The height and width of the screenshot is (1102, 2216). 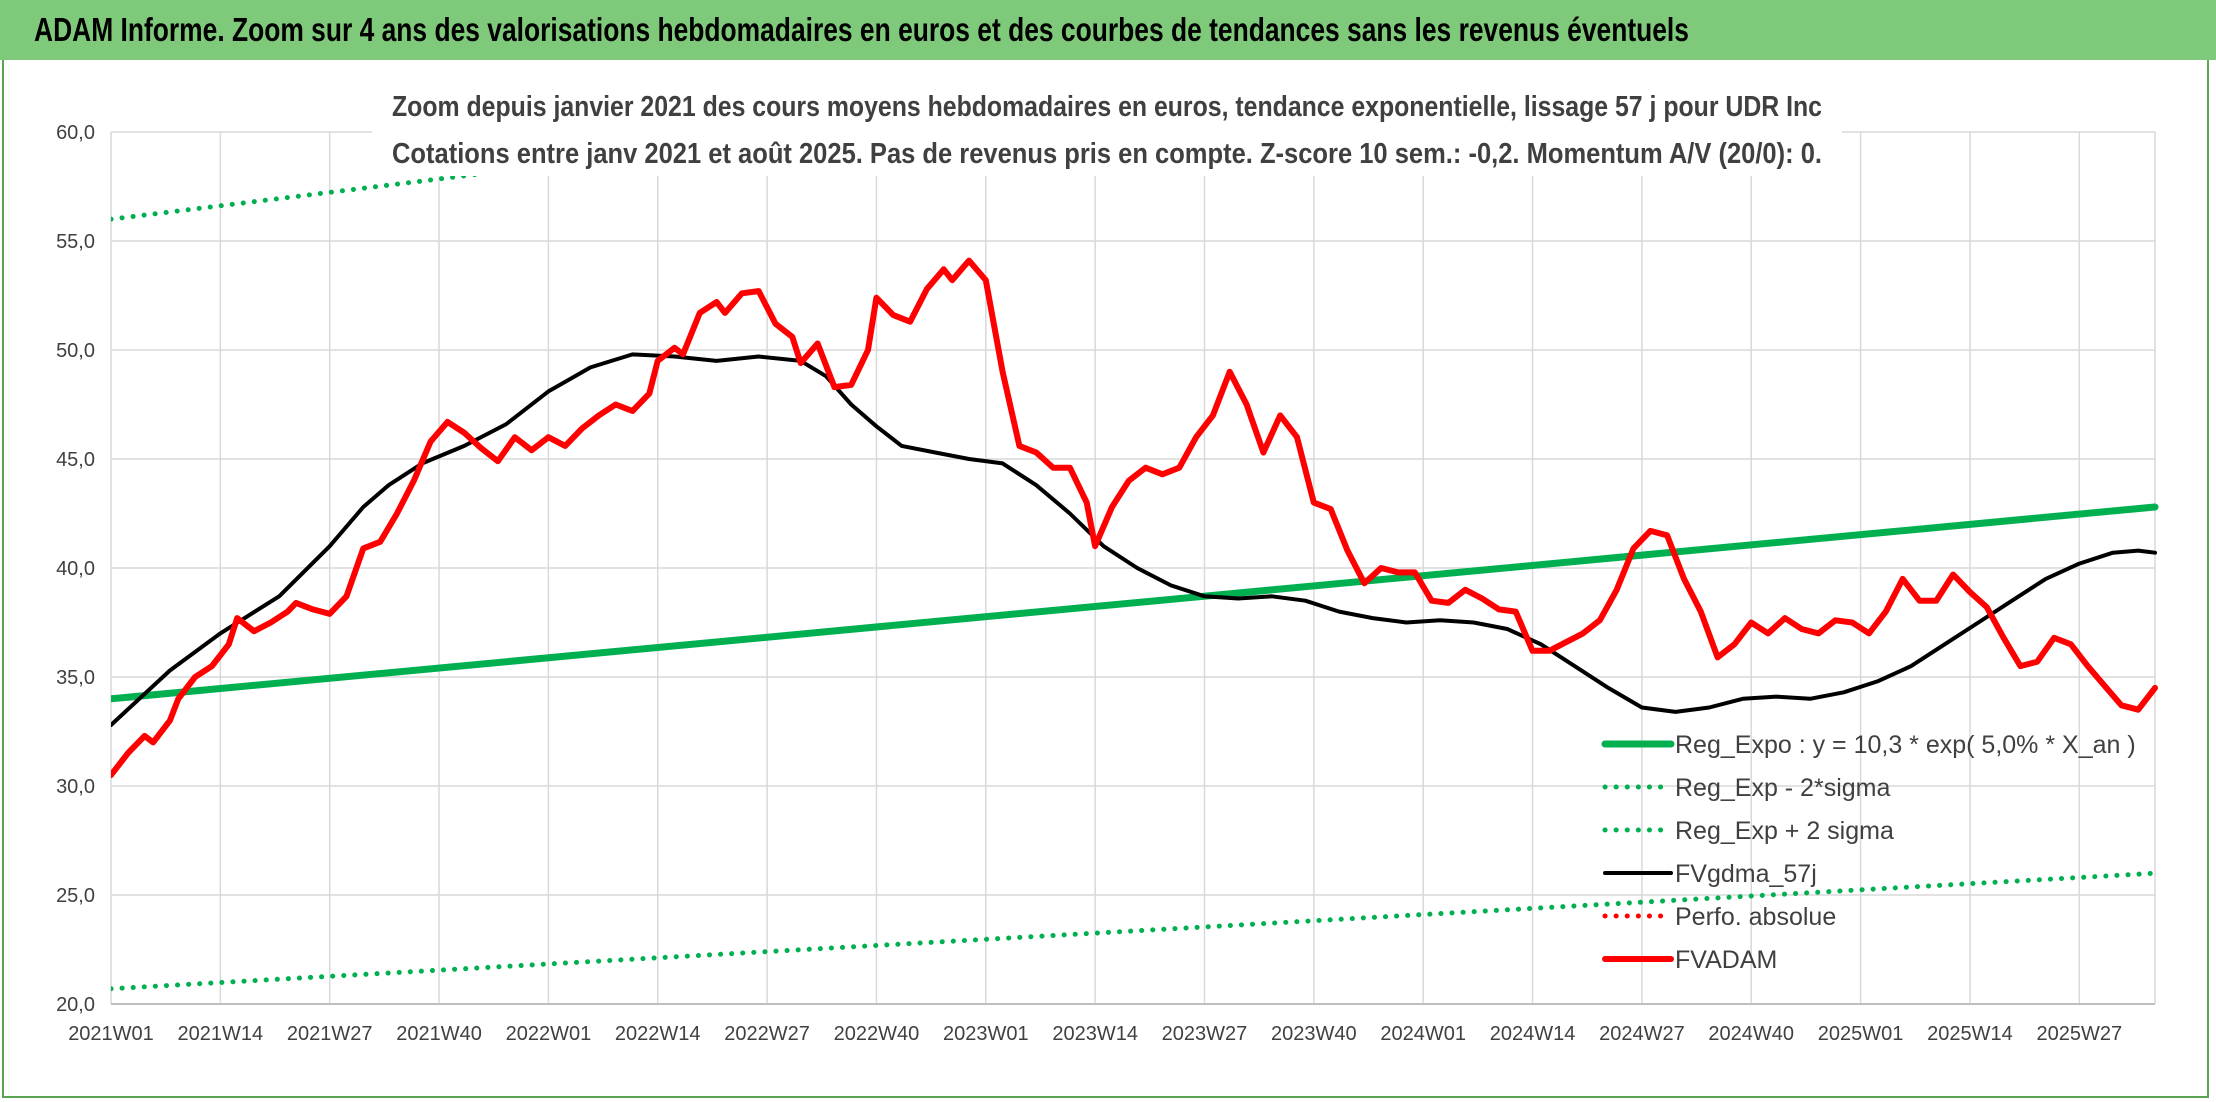 I want to click on x-tick-label: 2025W27, so click(x=2079, y=1034).